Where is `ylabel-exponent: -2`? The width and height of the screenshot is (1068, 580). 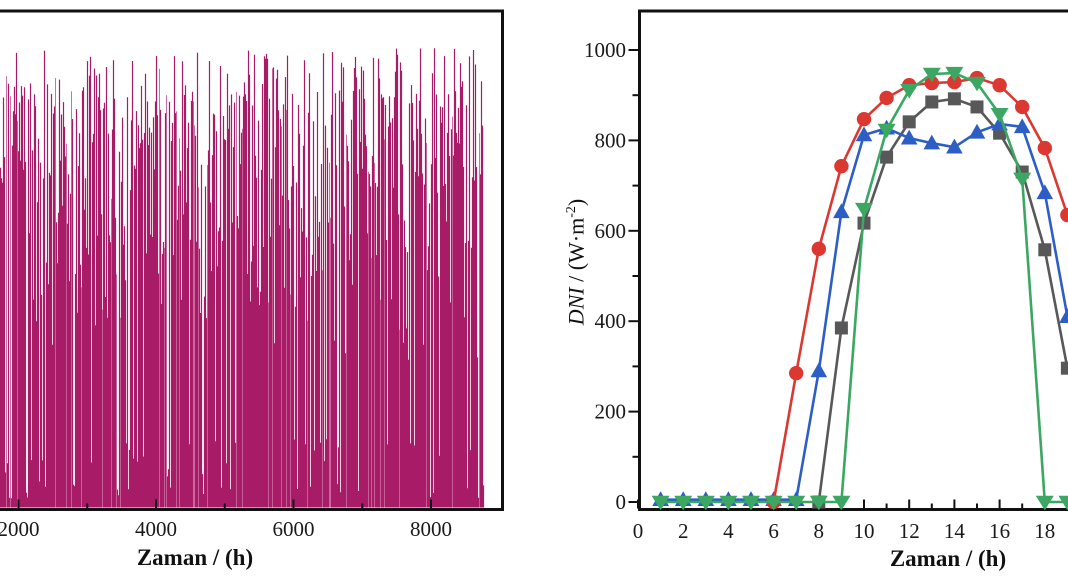
ylabel-exponent: -2 is located at coordinates (571, 212).